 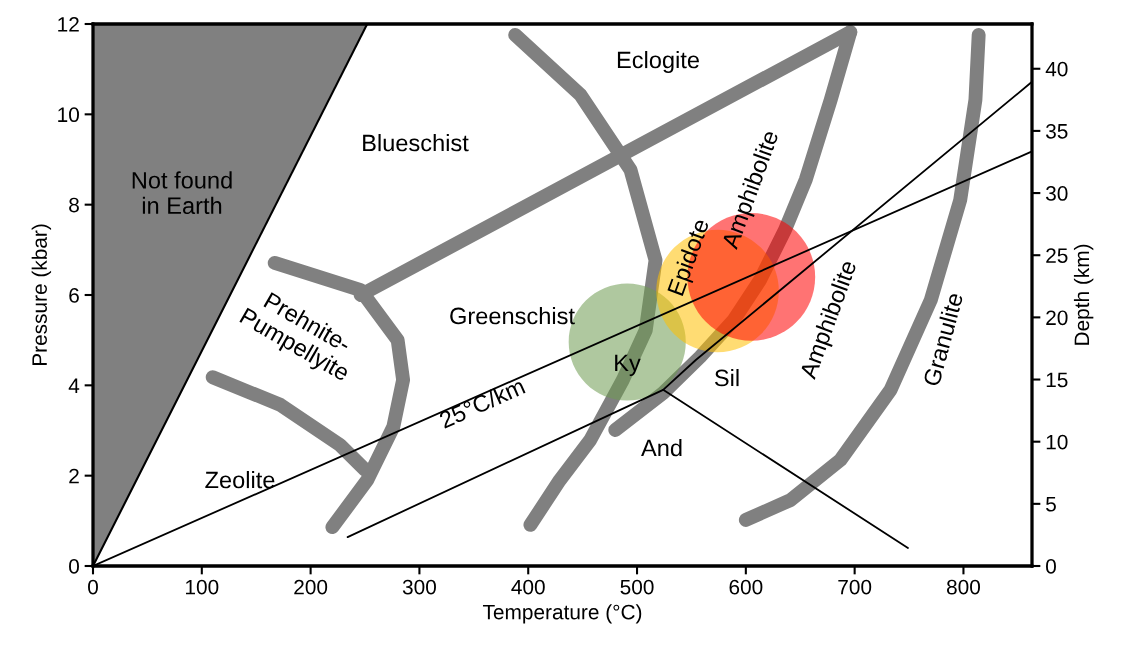 What do you see at coordinates (311, 587) in the screenshot?
I see `x-tick-label: 200` at bounding box center [311, 587].